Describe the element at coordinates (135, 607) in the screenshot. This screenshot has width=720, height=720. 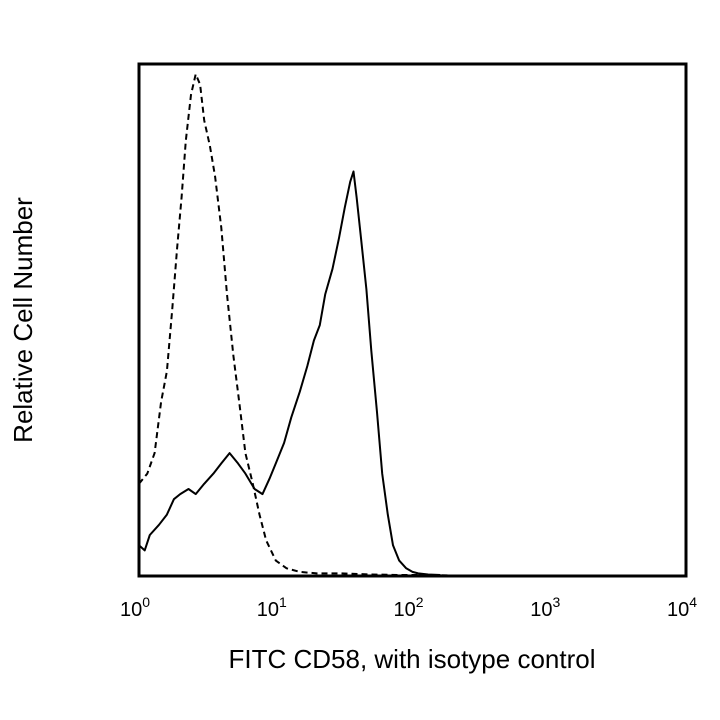
I see `x-tick-label: 10⁰` at that location.